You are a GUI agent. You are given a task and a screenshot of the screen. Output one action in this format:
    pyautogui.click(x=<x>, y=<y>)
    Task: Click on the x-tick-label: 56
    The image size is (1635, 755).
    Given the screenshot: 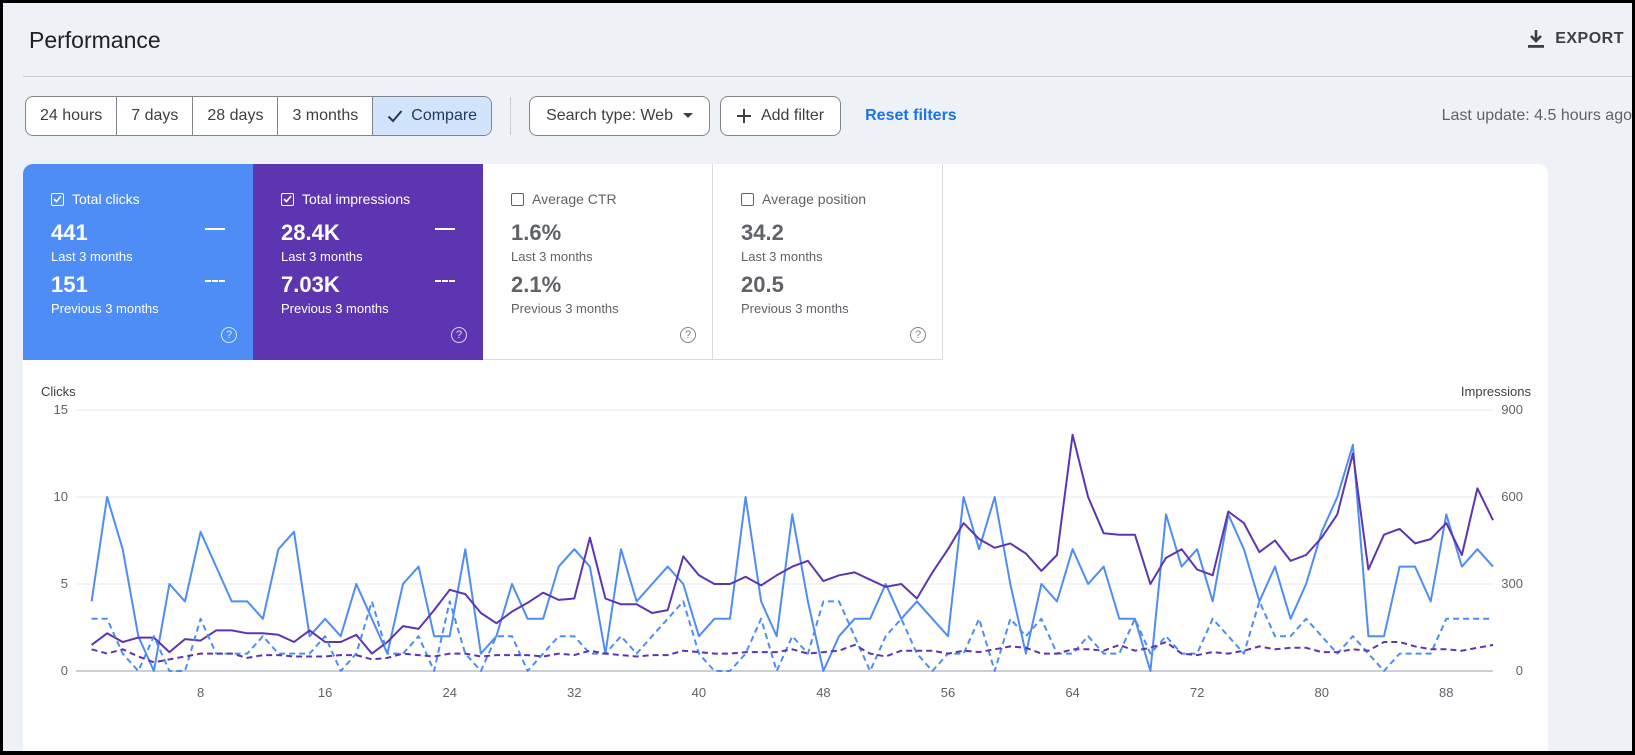 What is the action you would take?
    pyautogui.click(x=948, y=692)
    